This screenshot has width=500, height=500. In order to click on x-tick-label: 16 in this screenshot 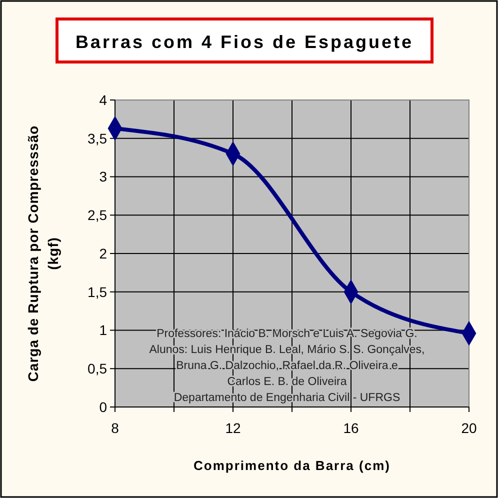, I will do `click(351, 428)`.